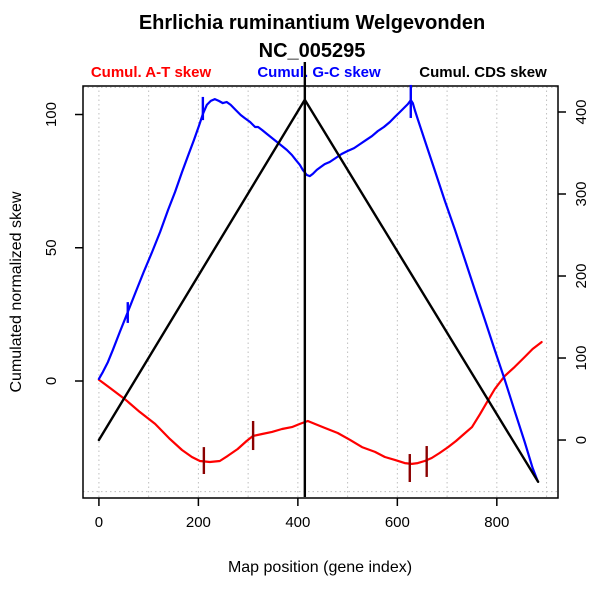 The width and height of the screenshot is (600, 600). Describe the element at coordinates (581, 357) in the screenshot. I see `y-right-tick-label: 100` at that location.